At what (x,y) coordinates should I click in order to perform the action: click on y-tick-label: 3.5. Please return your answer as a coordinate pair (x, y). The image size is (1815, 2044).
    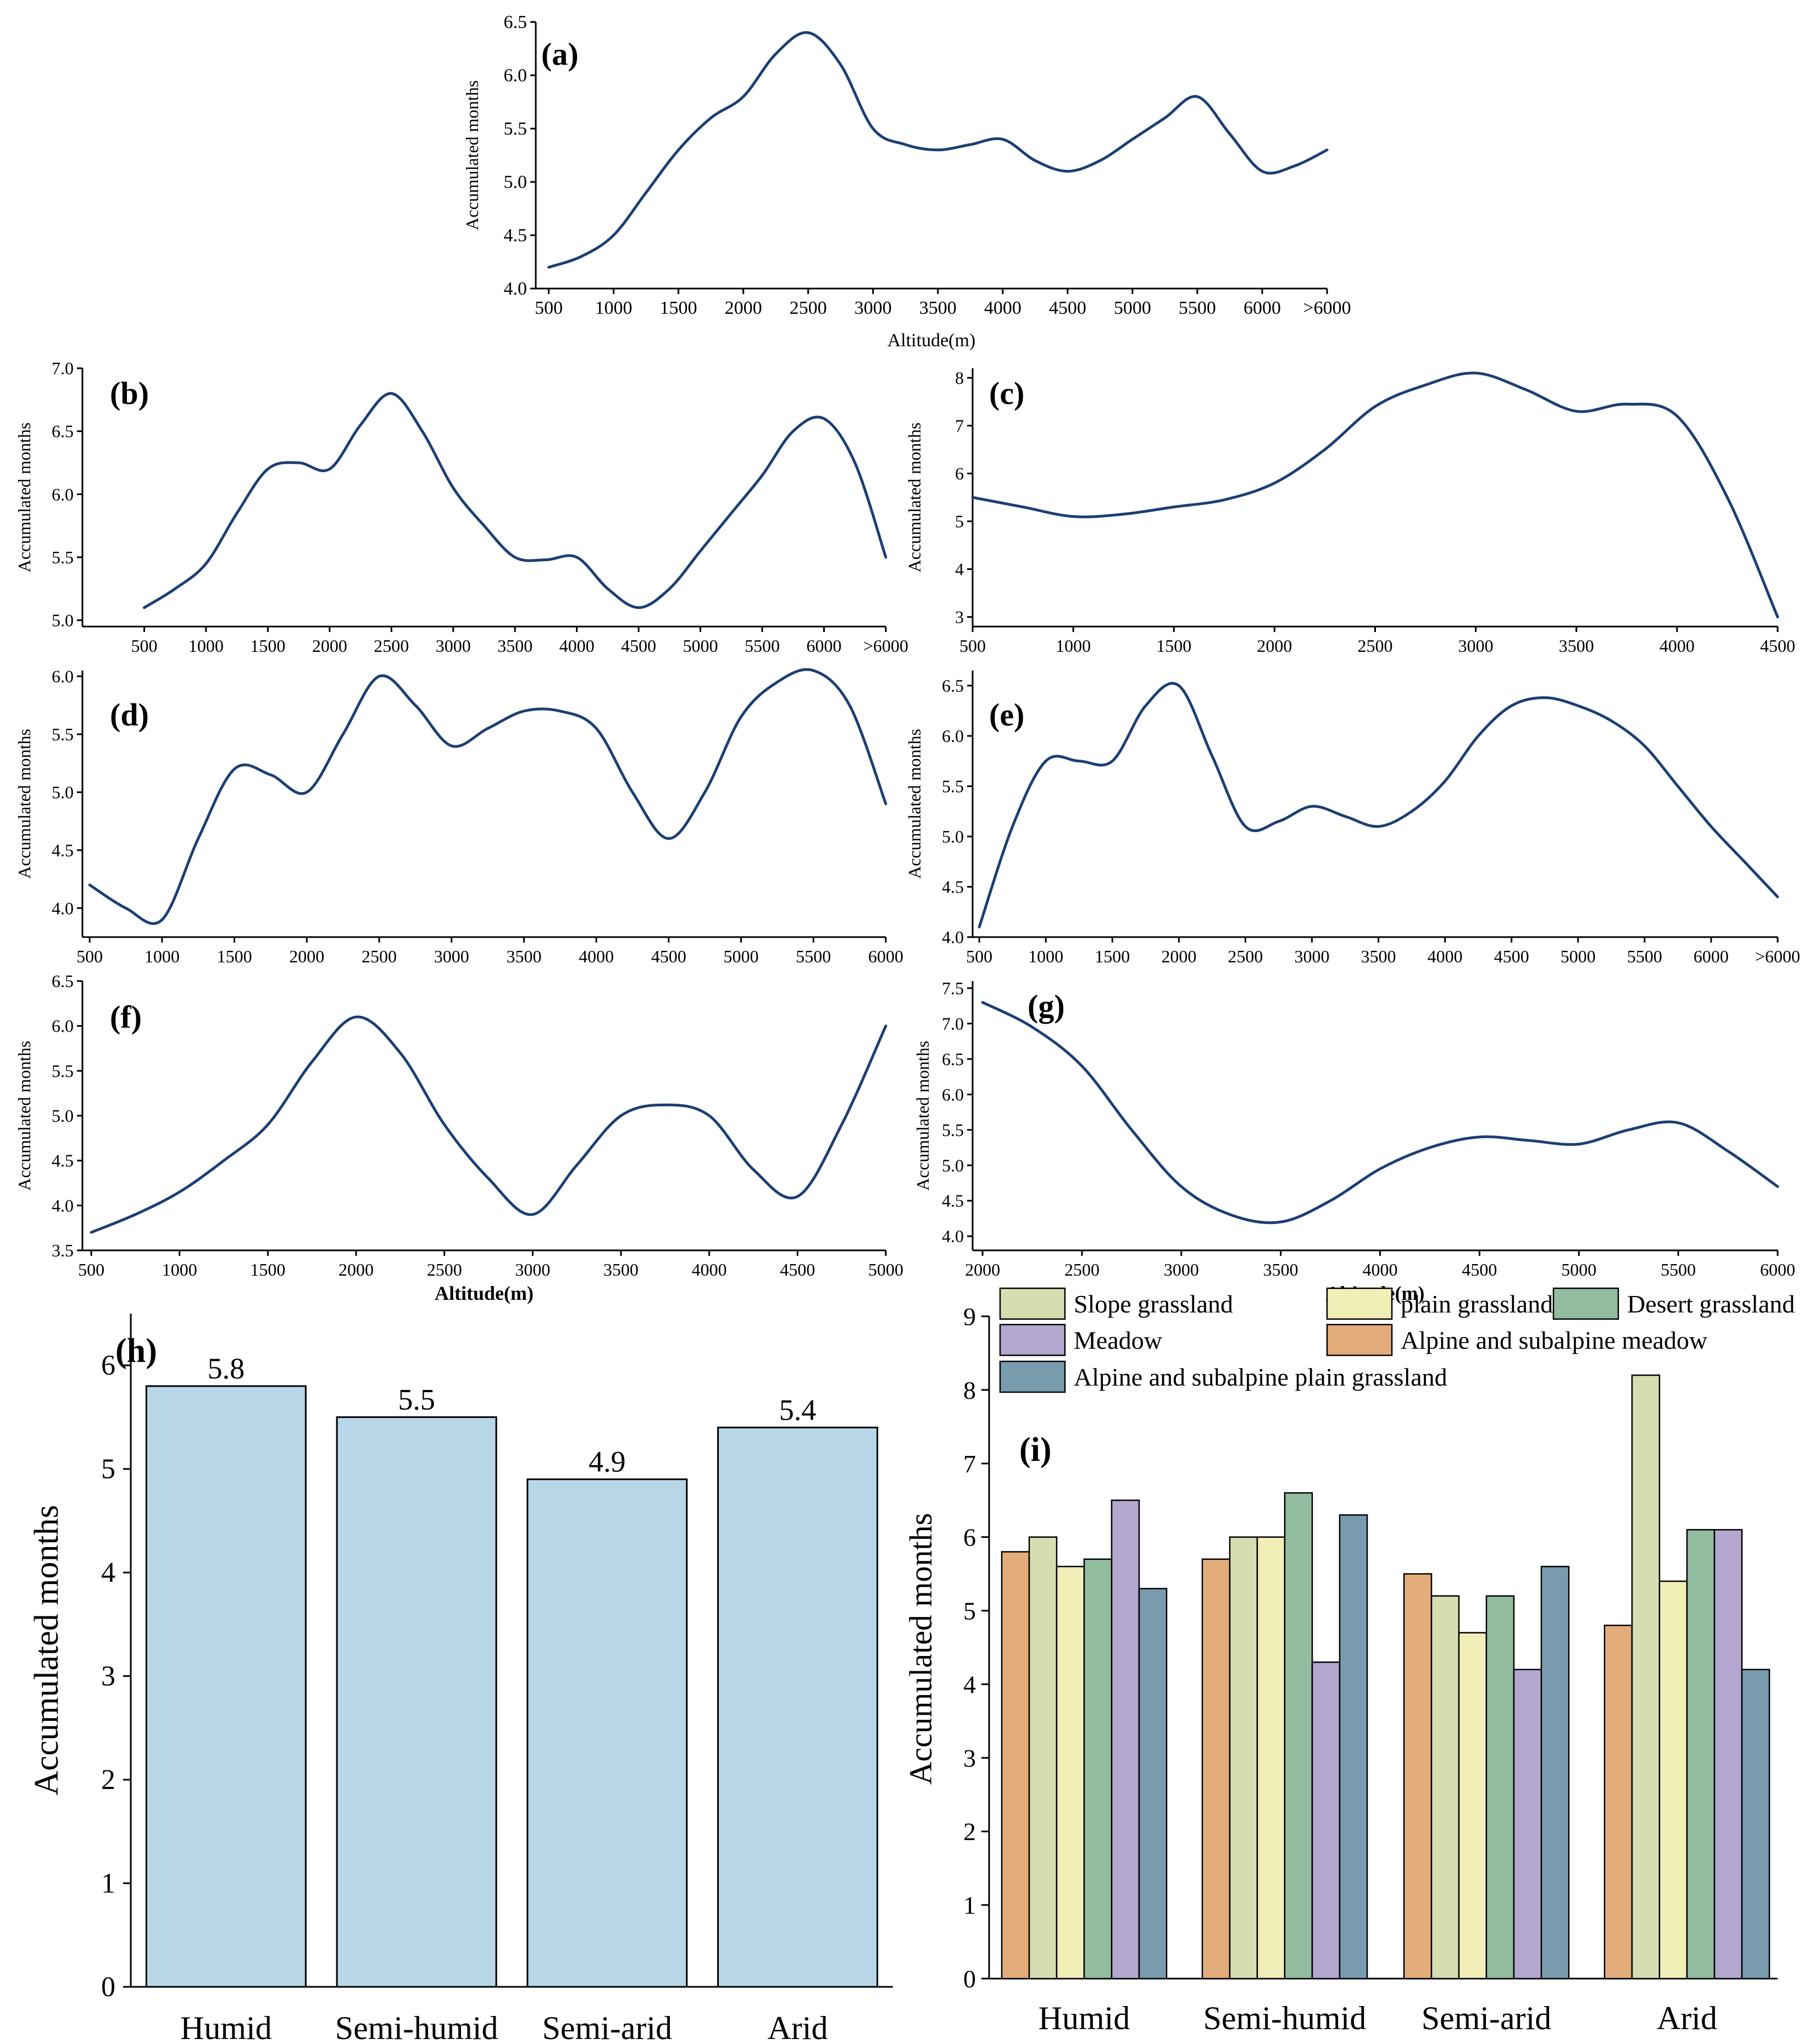
    Looking at the image, I should click on (63, 1250).